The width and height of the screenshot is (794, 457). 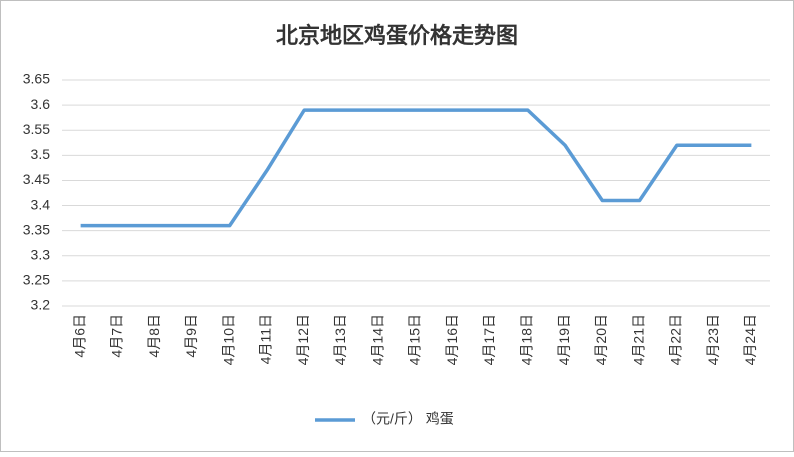 What do you see at coordinates (489, 339) in the screenshot?
I see `x-tick-label: 4月17日` at bounding box center [489, 339].